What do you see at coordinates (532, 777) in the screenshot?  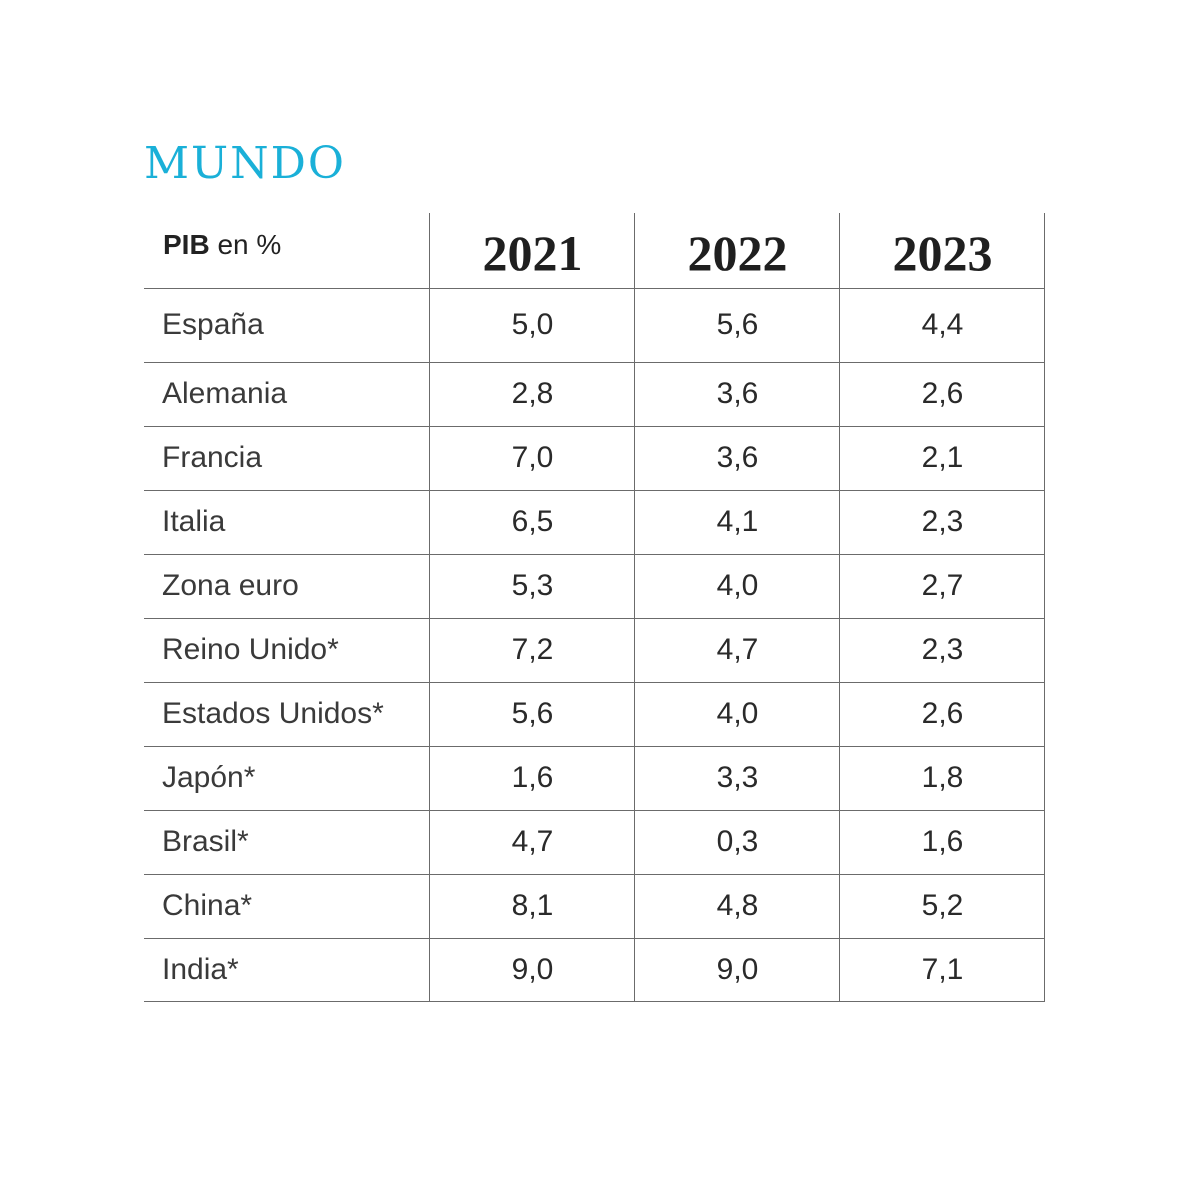 I see `gdp-value-2021: 1,6` at bounding box center [532, 777].